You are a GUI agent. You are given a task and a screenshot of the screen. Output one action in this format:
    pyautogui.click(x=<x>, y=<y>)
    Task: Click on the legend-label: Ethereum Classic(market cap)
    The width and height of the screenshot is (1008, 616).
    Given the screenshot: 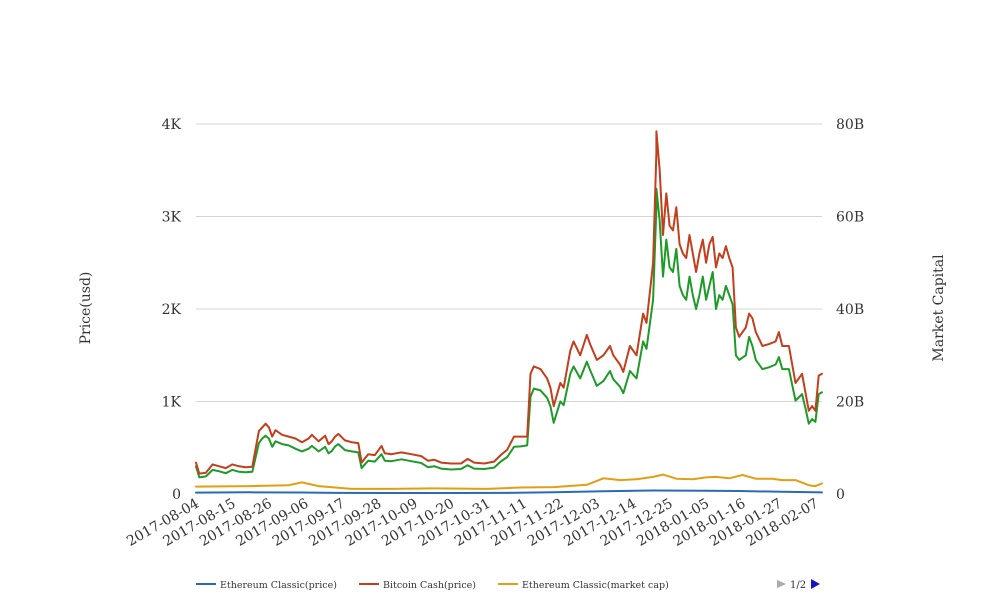 What is the action you would take?
    pyautogui.click(x=595, y=585)
    